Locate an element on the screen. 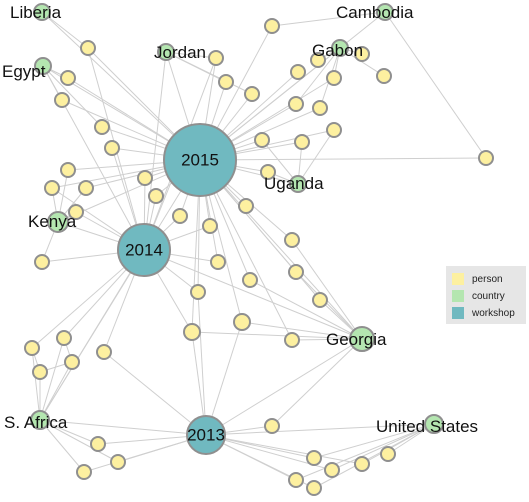 The image size is (529, 502). country-node-gabon is located at coordinates (340, 48).